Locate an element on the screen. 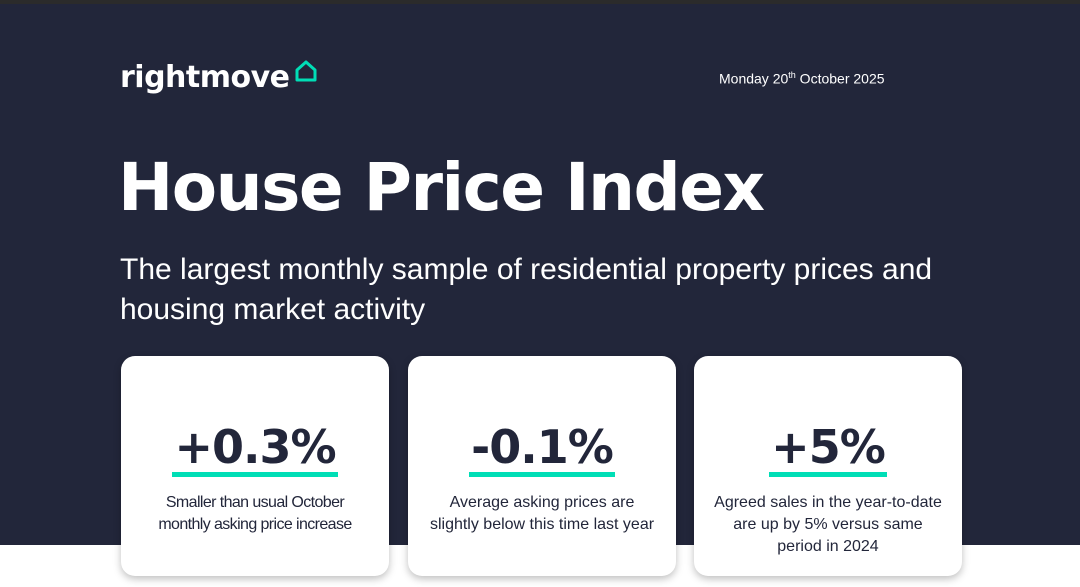 The width and height of the screenshot is (1080, 587). stat-value: -0.1% is located at coordinates (542, 449).